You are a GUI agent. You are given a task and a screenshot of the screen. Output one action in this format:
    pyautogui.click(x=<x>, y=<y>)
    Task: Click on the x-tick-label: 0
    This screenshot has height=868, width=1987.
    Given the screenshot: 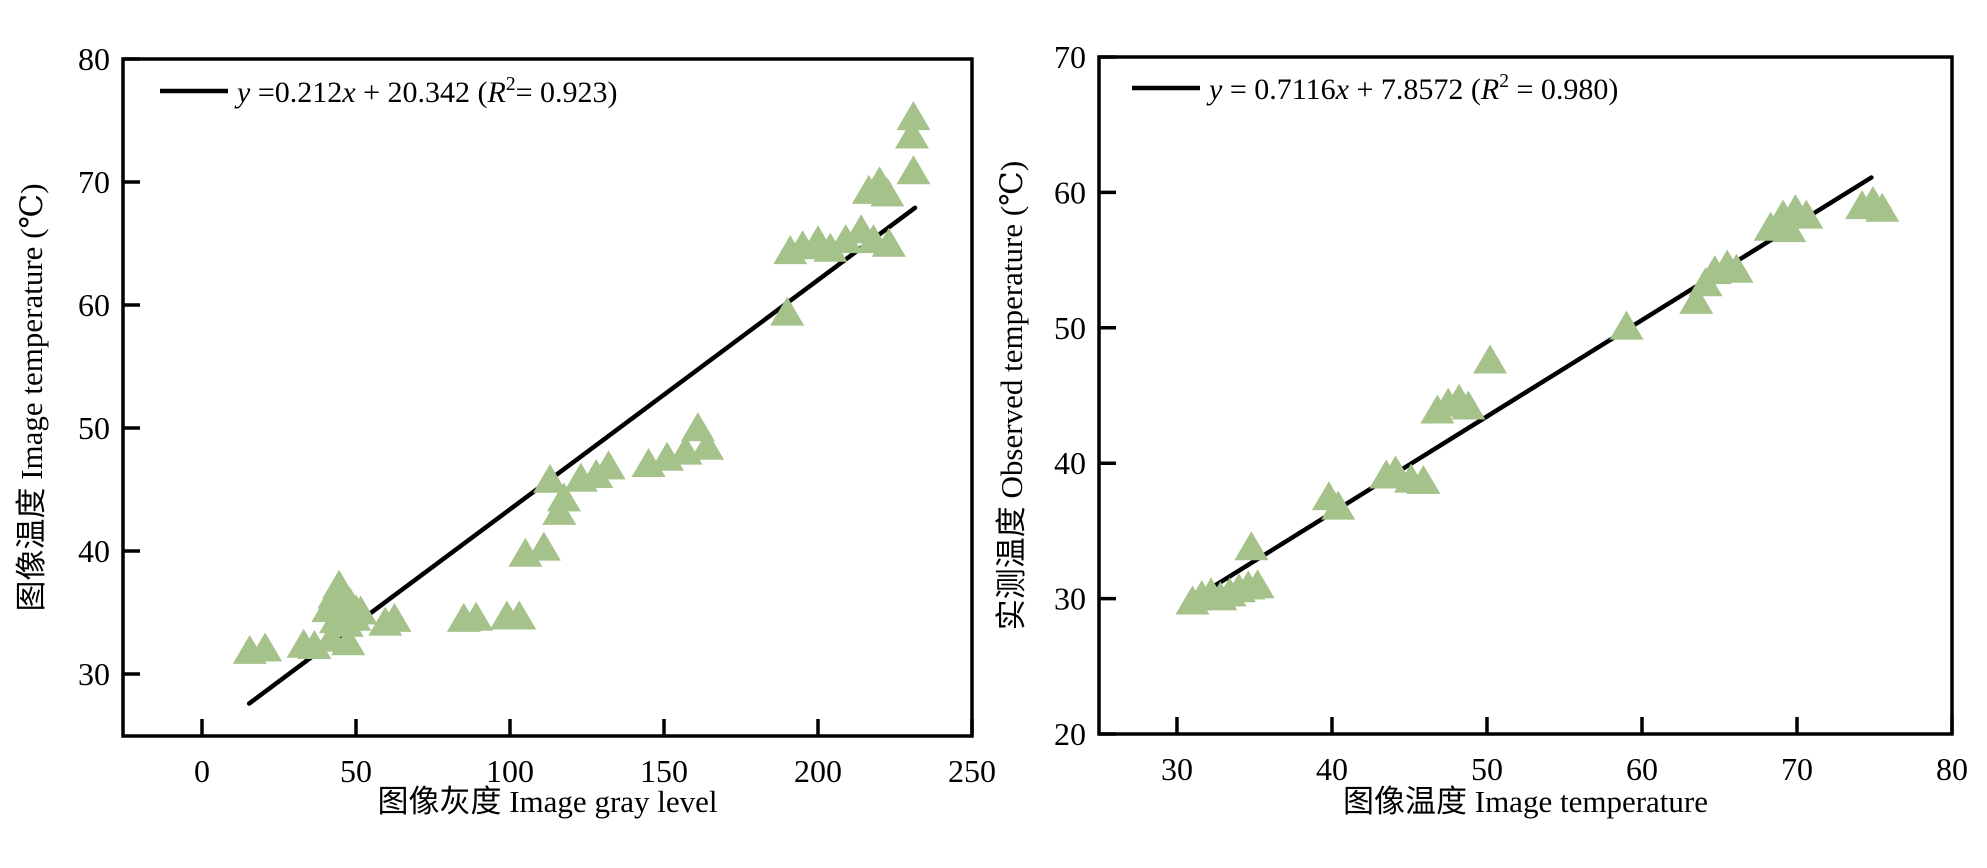 What is the action you would take?
    pyautogui.click(x=202, y=771)
    